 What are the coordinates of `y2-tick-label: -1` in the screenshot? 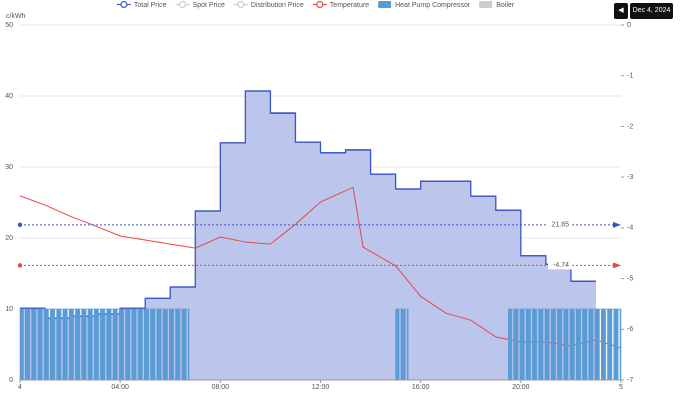 It's located at (630, 76).